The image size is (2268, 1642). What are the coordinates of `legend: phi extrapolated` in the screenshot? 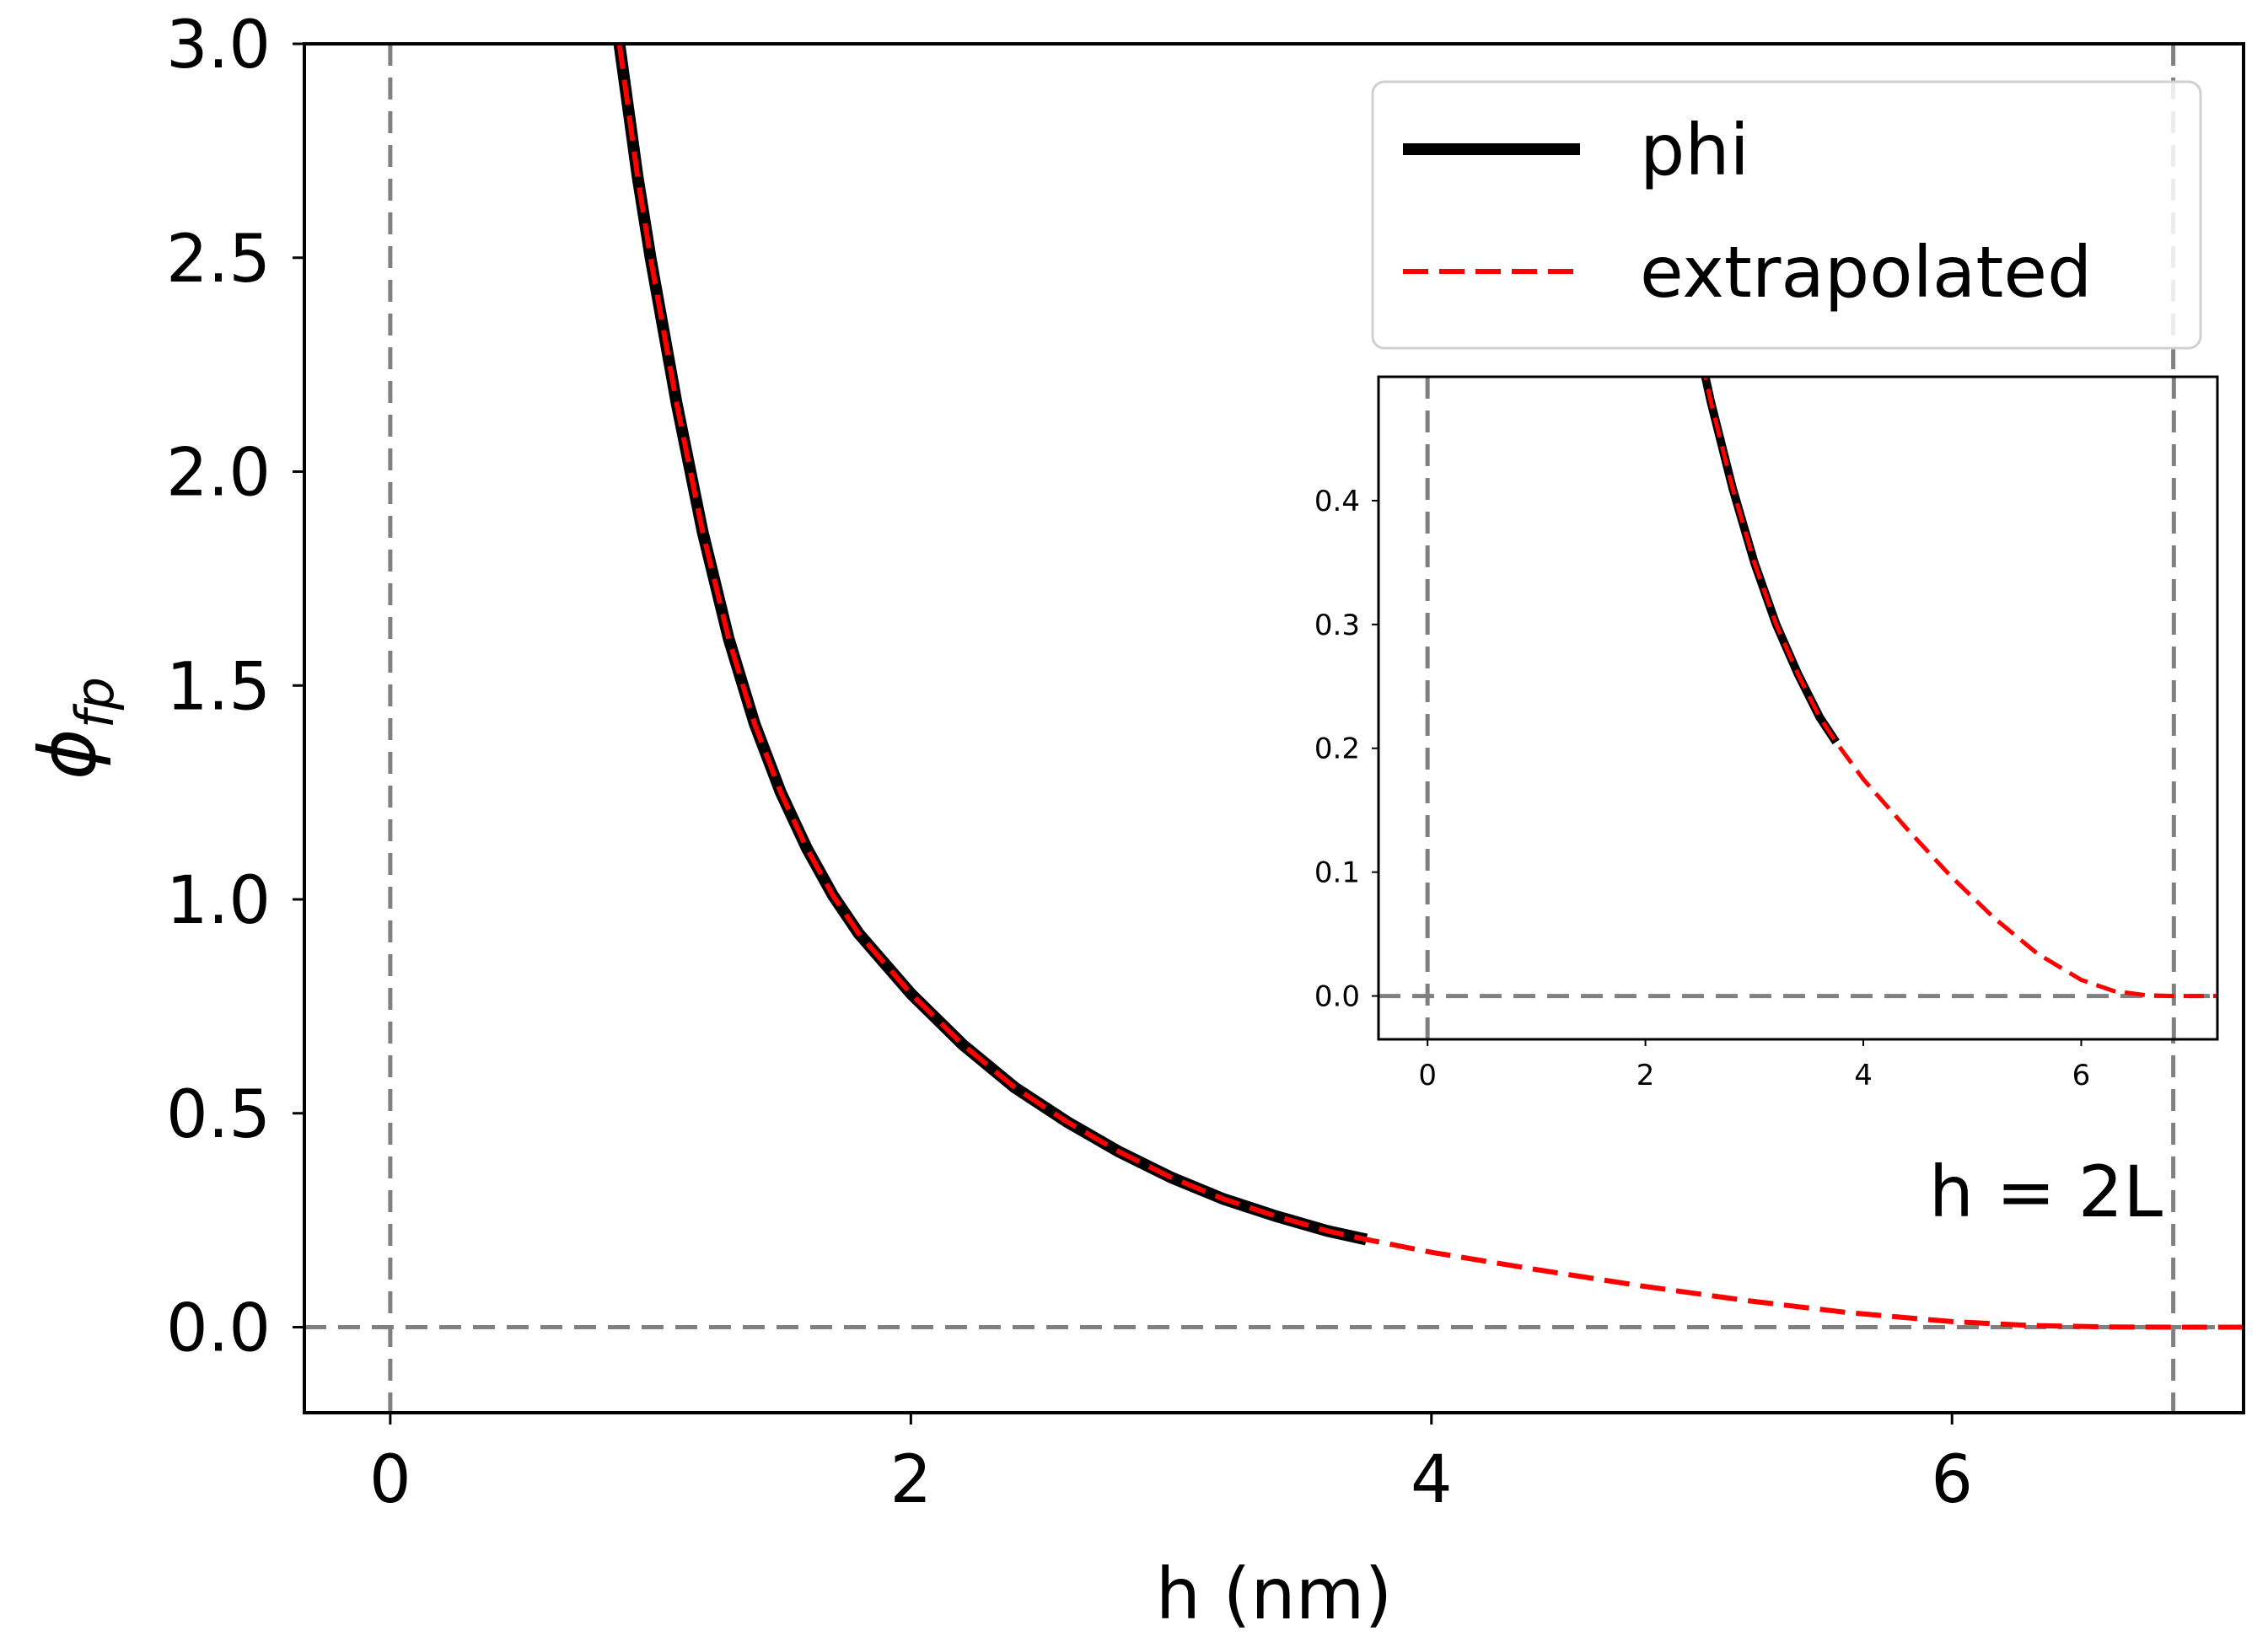 It's located at (1786, 215).